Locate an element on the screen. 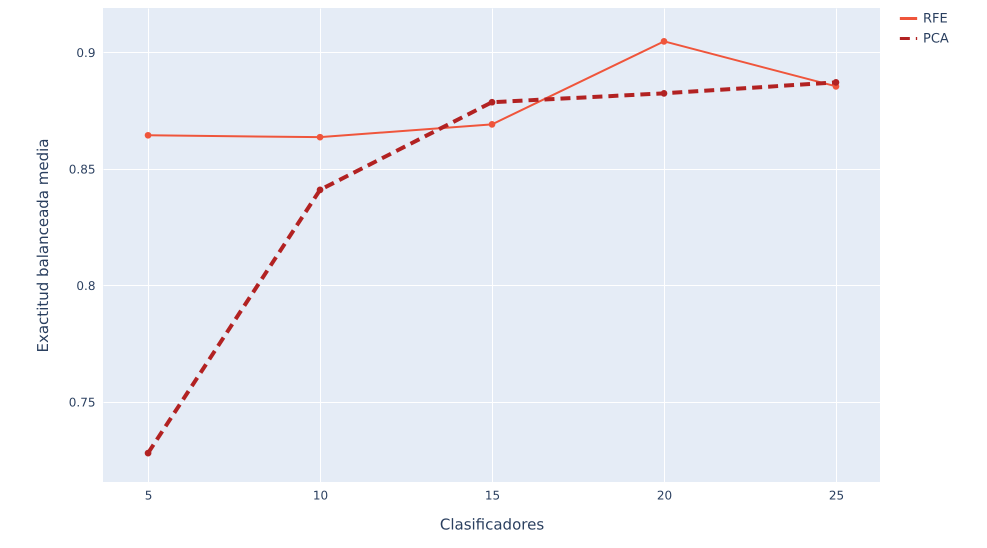 The height and width of the screenshot is (548, 987). legend-label: RFE is located at coordinates (935, 19).